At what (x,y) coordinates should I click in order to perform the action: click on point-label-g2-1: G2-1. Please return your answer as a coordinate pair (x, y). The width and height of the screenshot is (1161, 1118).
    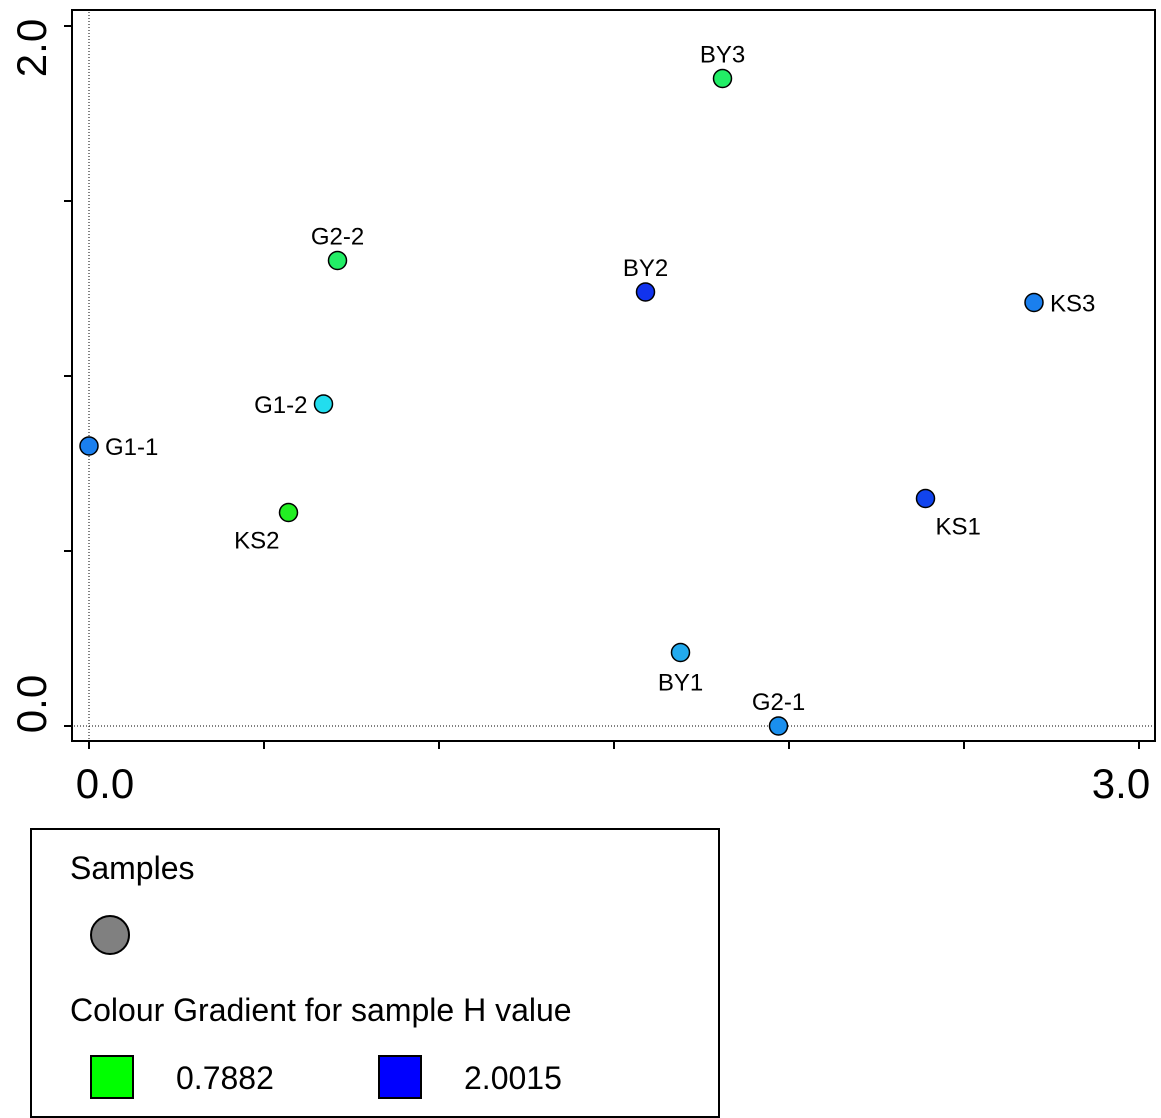
    Looking at the image, I should click on (778, 702).